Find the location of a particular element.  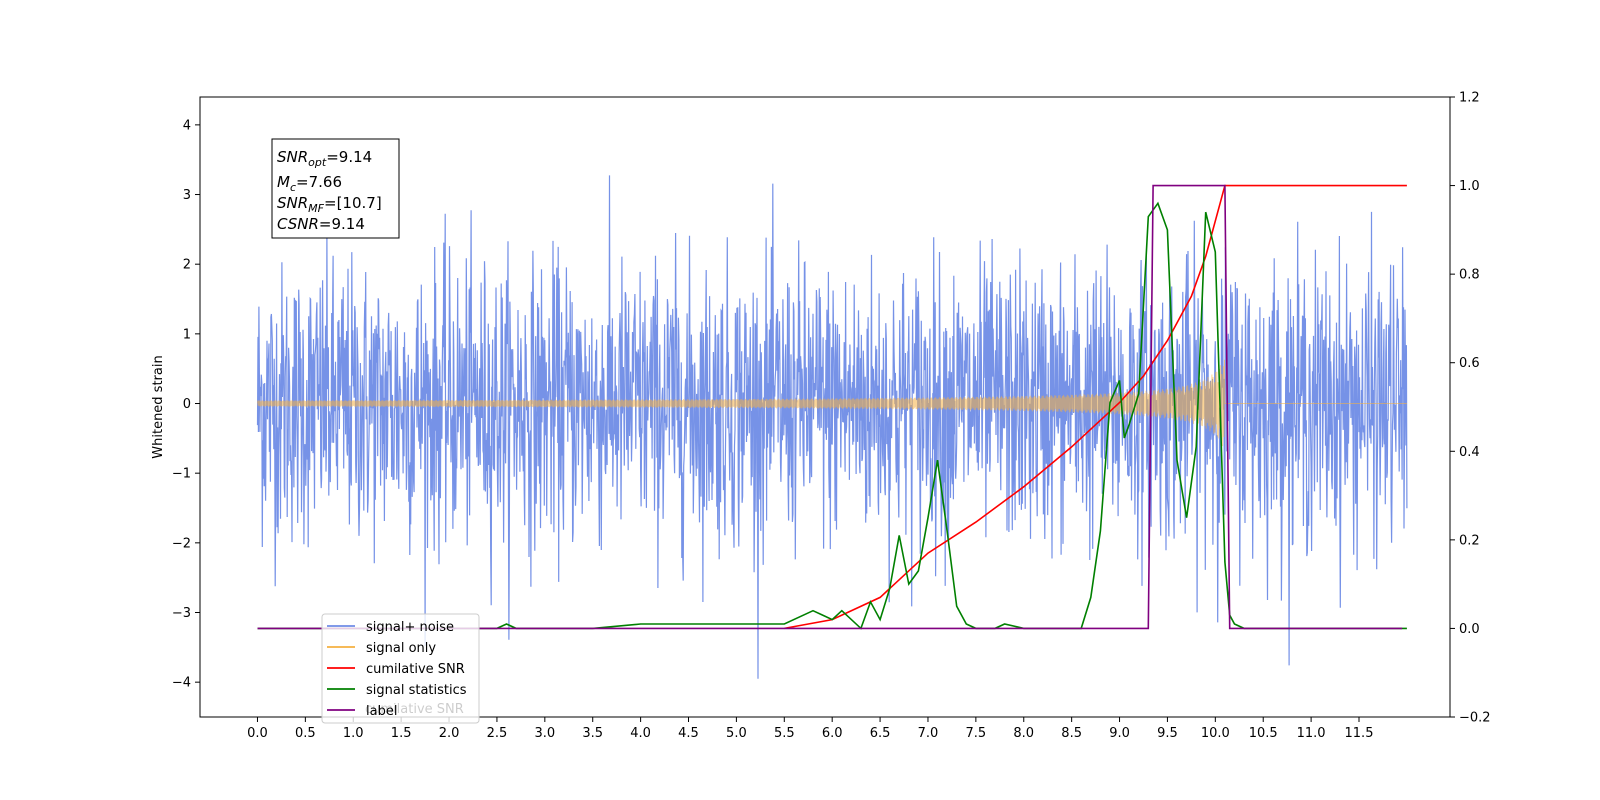

annotation-mc: Mc=7.66 is located at coordinates (309, 183).